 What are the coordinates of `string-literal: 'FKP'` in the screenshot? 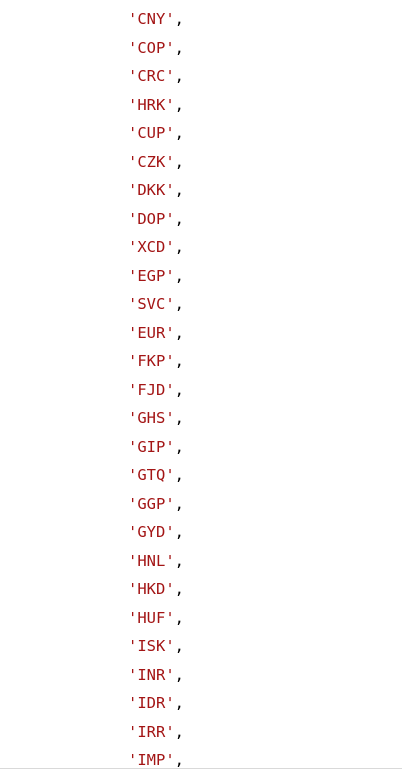 It's located at (151, 361).